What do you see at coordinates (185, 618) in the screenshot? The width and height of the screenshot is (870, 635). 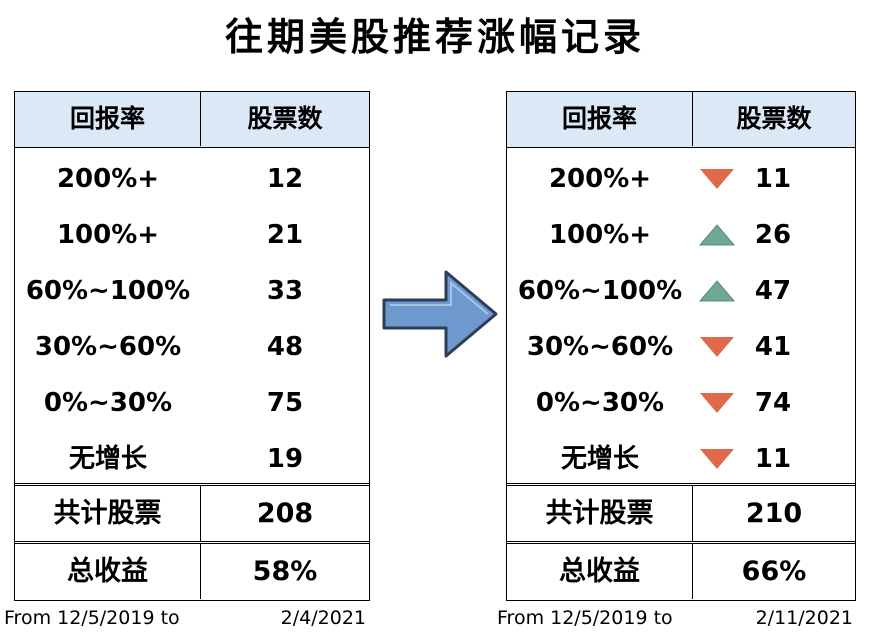 I see `date-range-left: From 12/5/2019 to 2/4/2021` at bounding box center [185, 618].